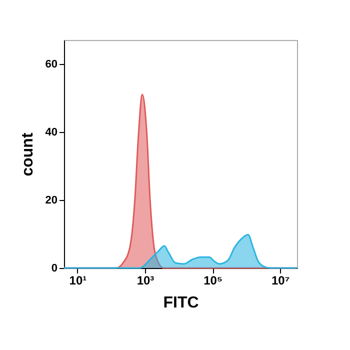 Image resolution: width=350 pixels, height=350 pixels. I want to click on y-axis-title: count, so click(27, 154).